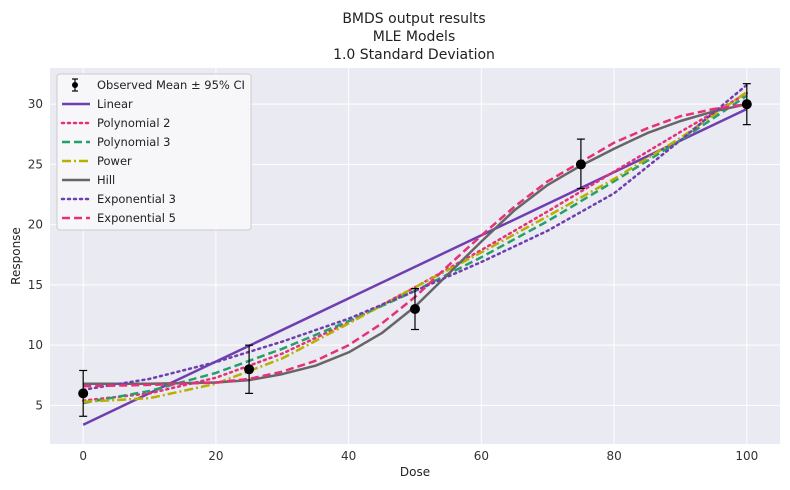  Describe the element at coordinates (35, 345) in the screenshot. I see `y-tick-label: 10` at that location.